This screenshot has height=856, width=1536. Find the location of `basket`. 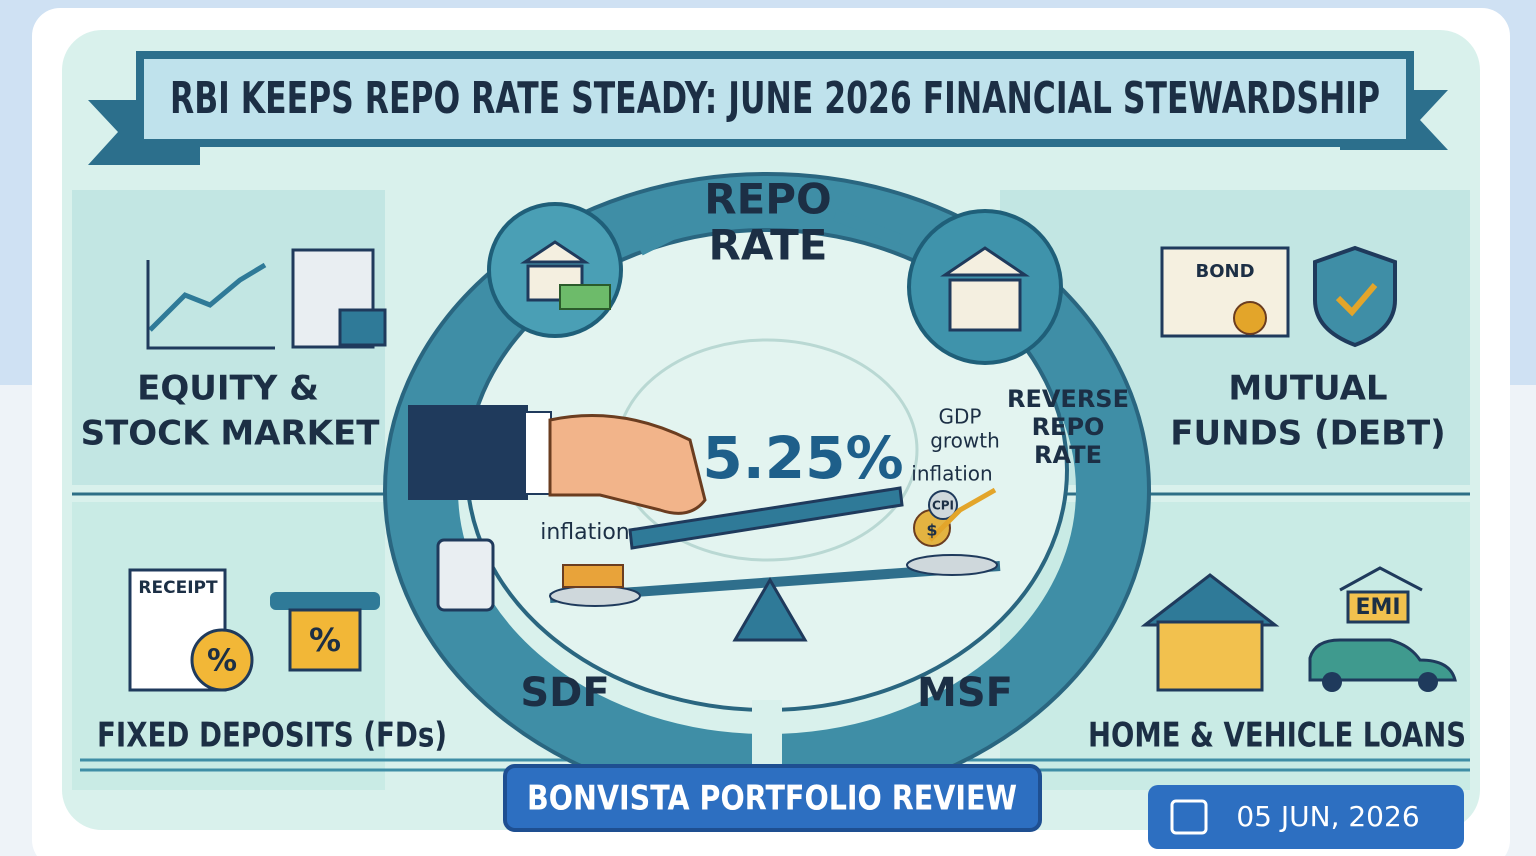

basket is located at coordinates (593, 576).